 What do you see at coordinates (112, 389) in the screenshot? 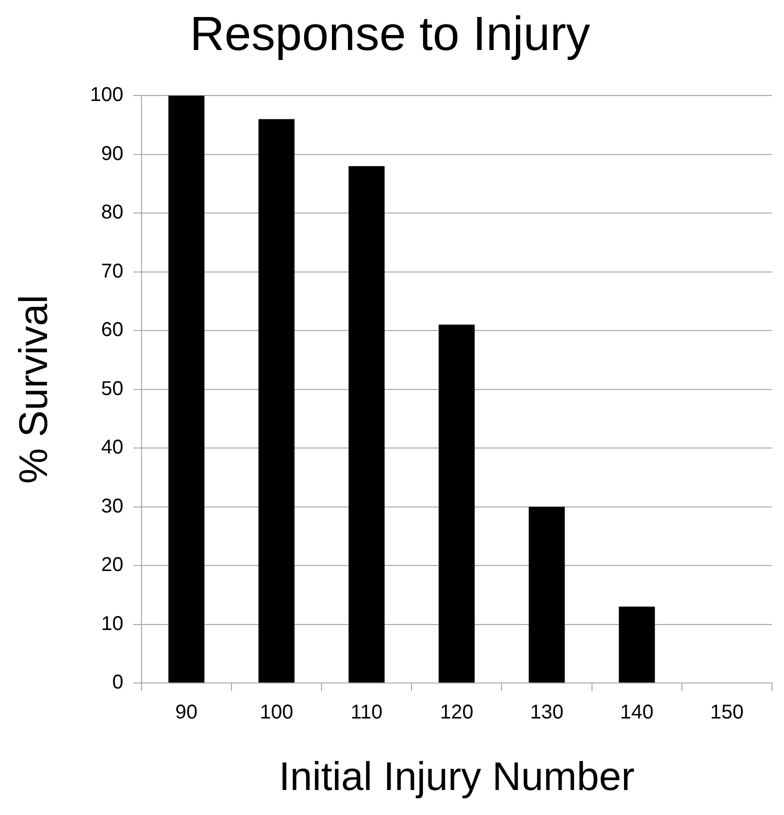
I see `y-tick-label: 50` at bounding box center [112, 389].